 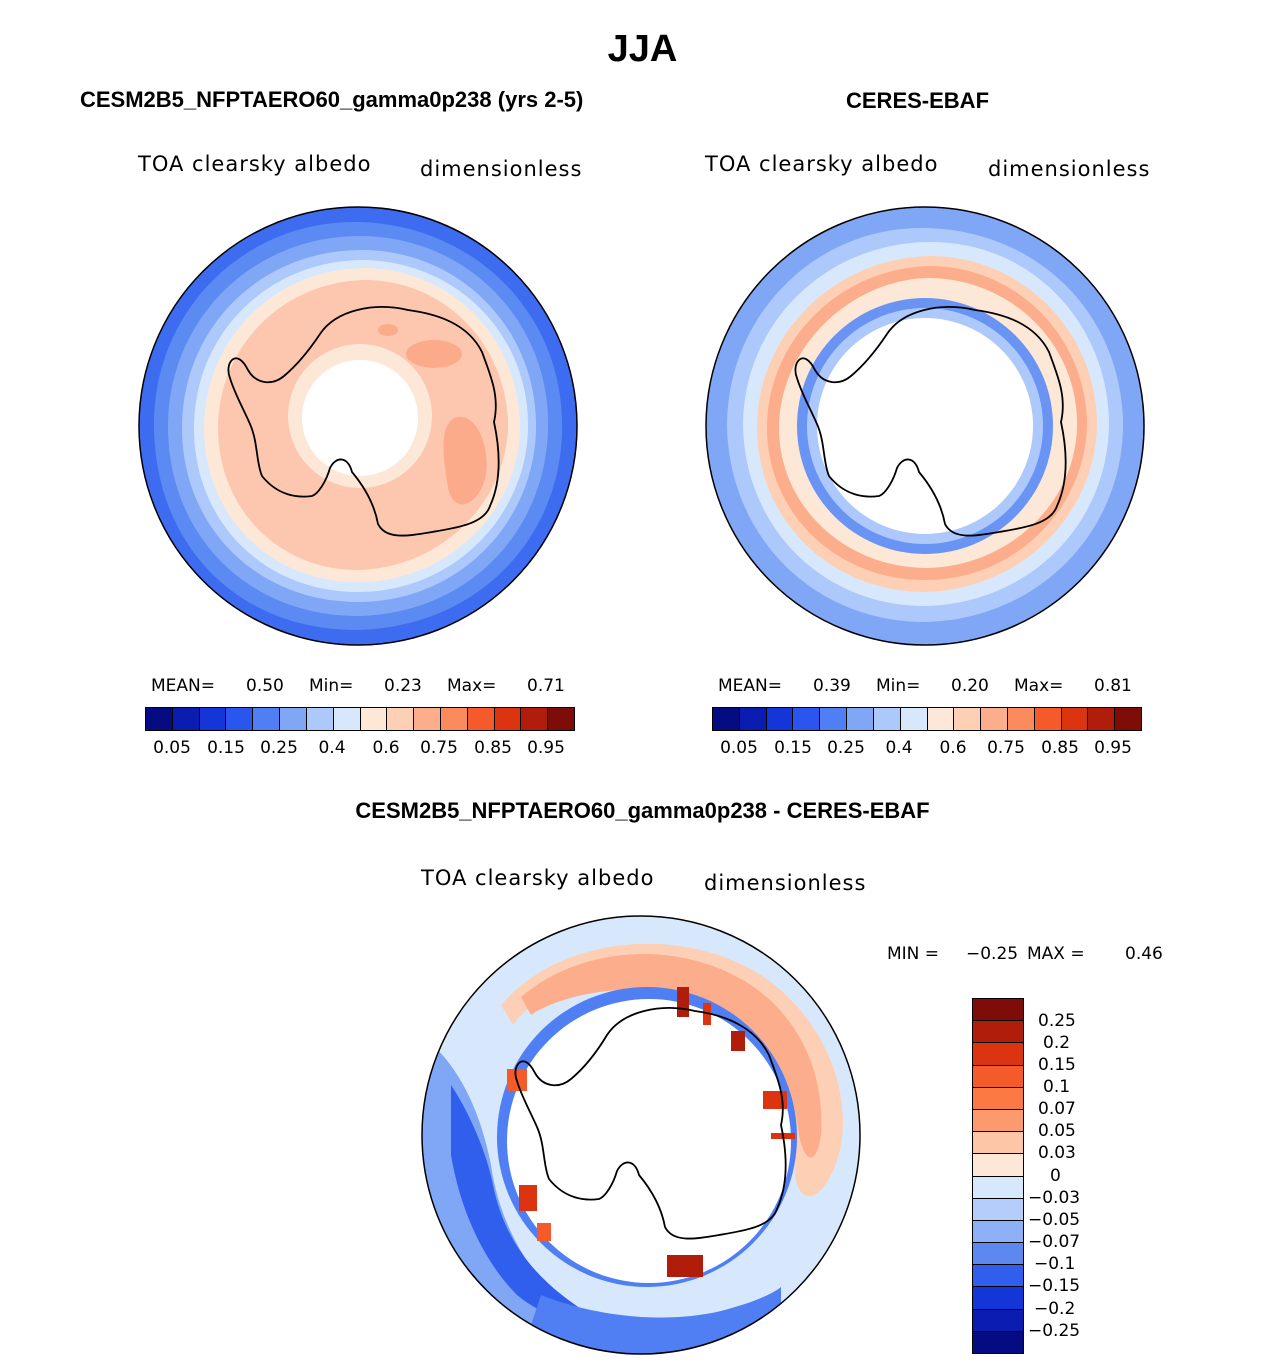 What do you see at coordinates (899, 748) in the screenshot?
I see `panel-2-tick-label: 0.4` at bounding box center [899, 748].